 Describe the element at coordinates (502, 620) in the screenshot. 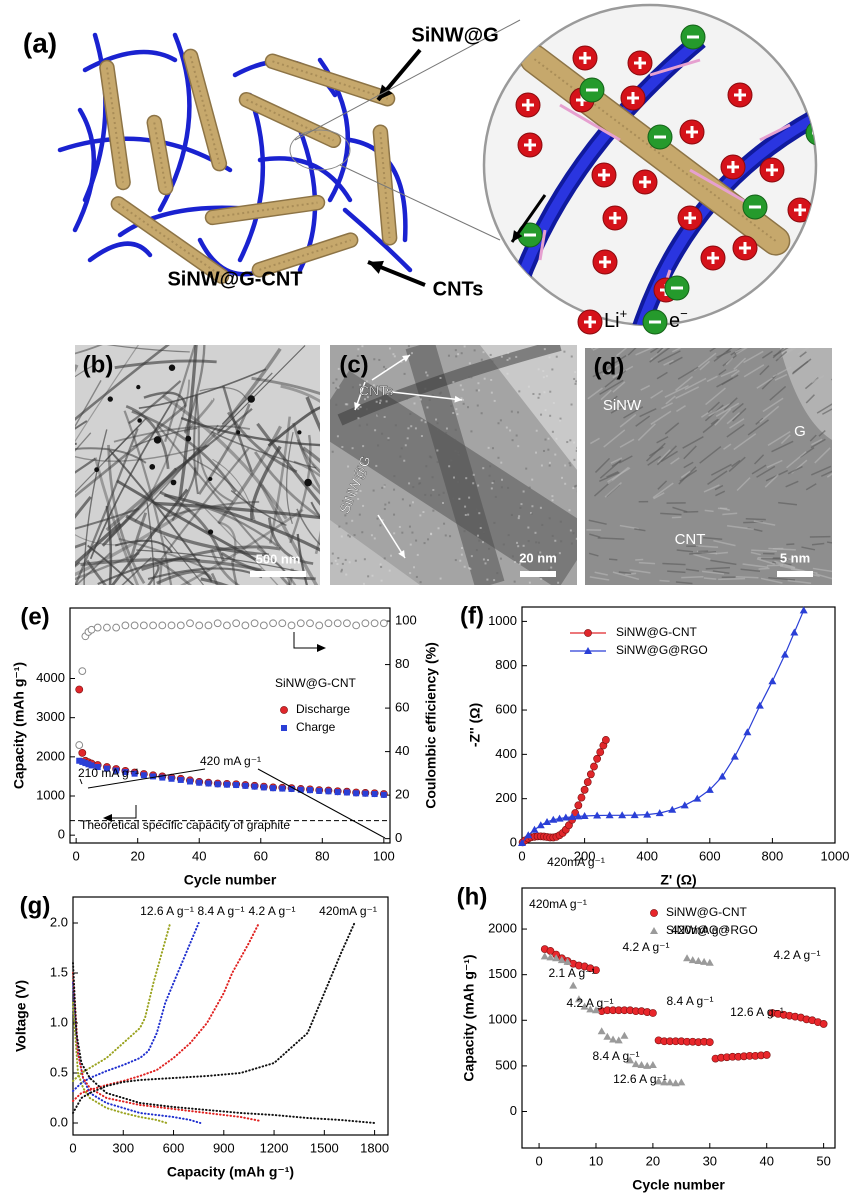

I see `y-tick-label: 1000` at that location.